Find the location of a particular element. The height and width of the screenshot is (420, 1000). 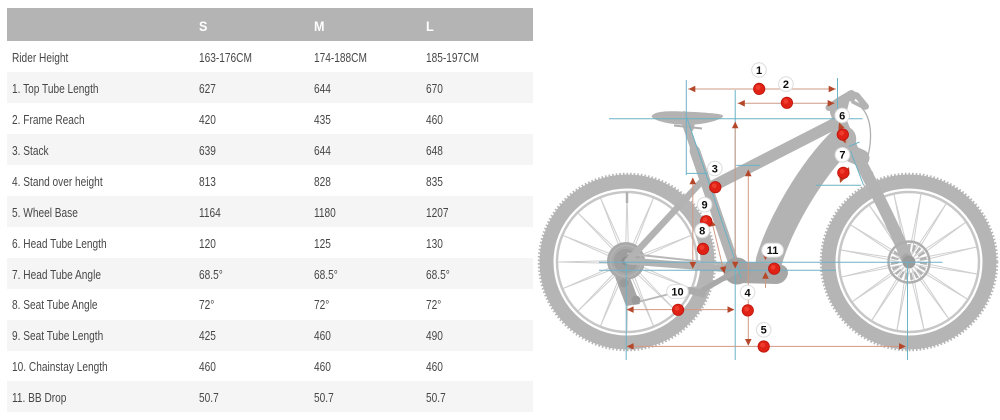

svg-text: 9 is located at coordinates (705, 206).